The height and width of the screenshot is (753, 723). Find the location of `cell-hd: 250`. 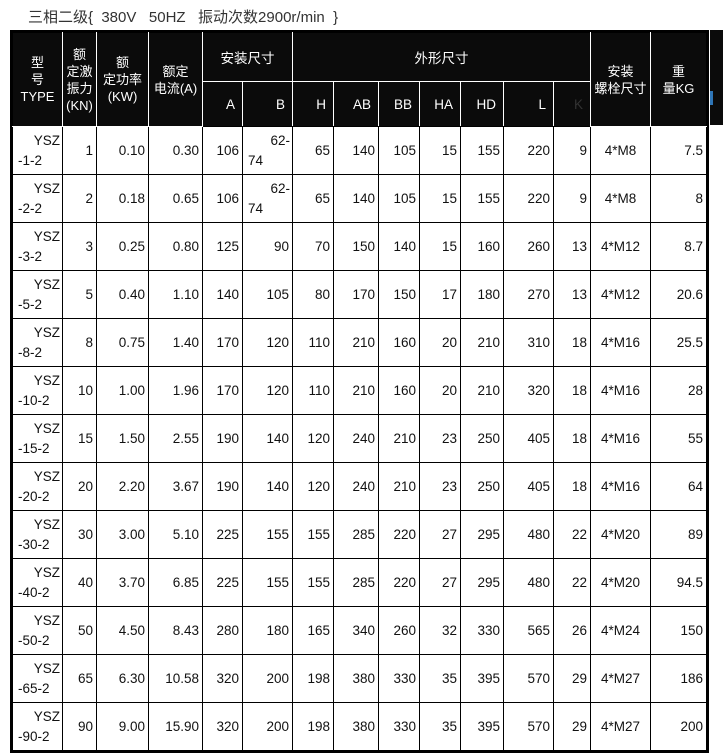

cell-hd: 250 is located at coordinates (482, 438).